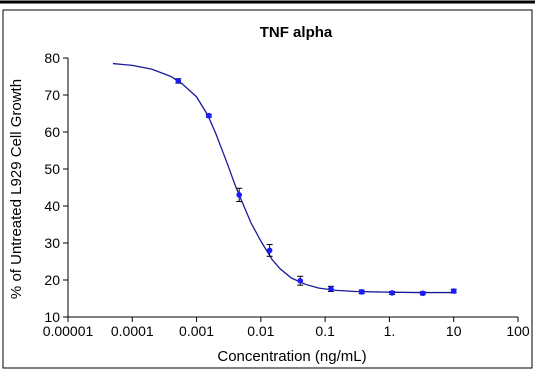 The image size is (535, 372). Describe the element at coordinates (390, 331) in the screenshot. I see `x-tick-label: 1.` at that location.